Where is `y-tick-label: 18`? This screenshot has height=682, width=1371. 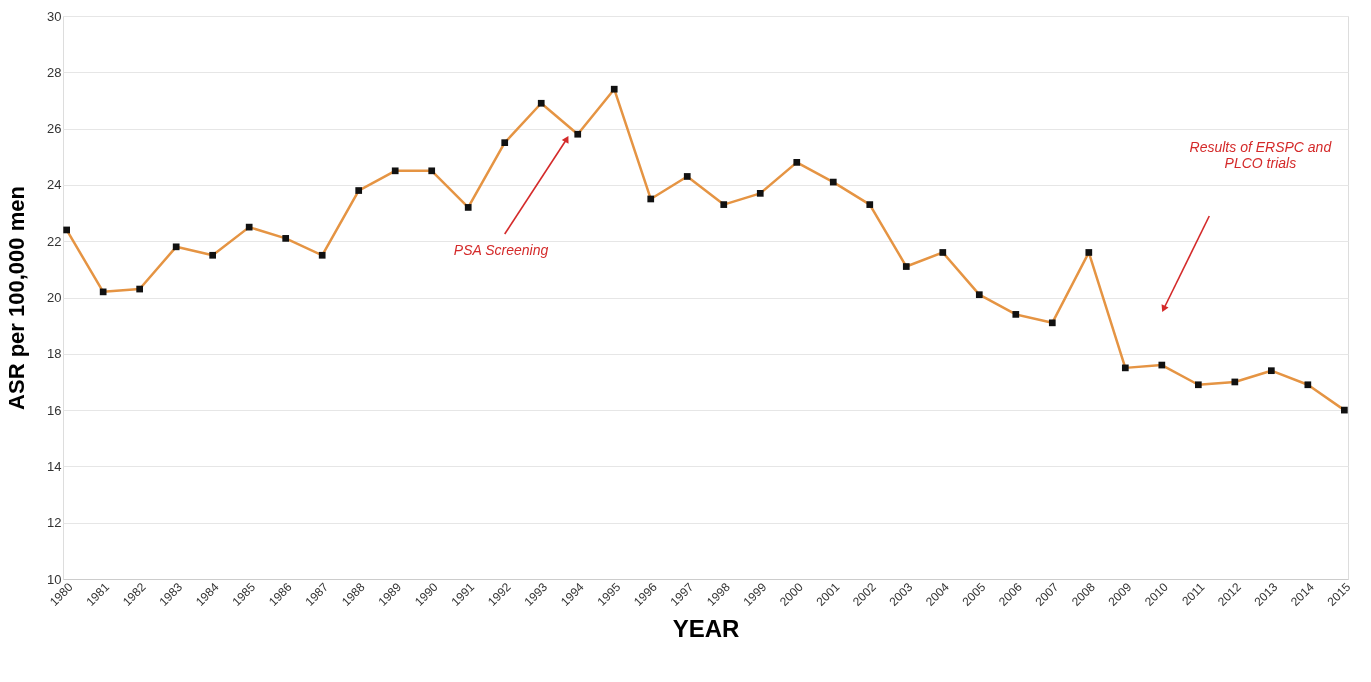
y-tick-label: 18 is located at coordinates (54, 354).